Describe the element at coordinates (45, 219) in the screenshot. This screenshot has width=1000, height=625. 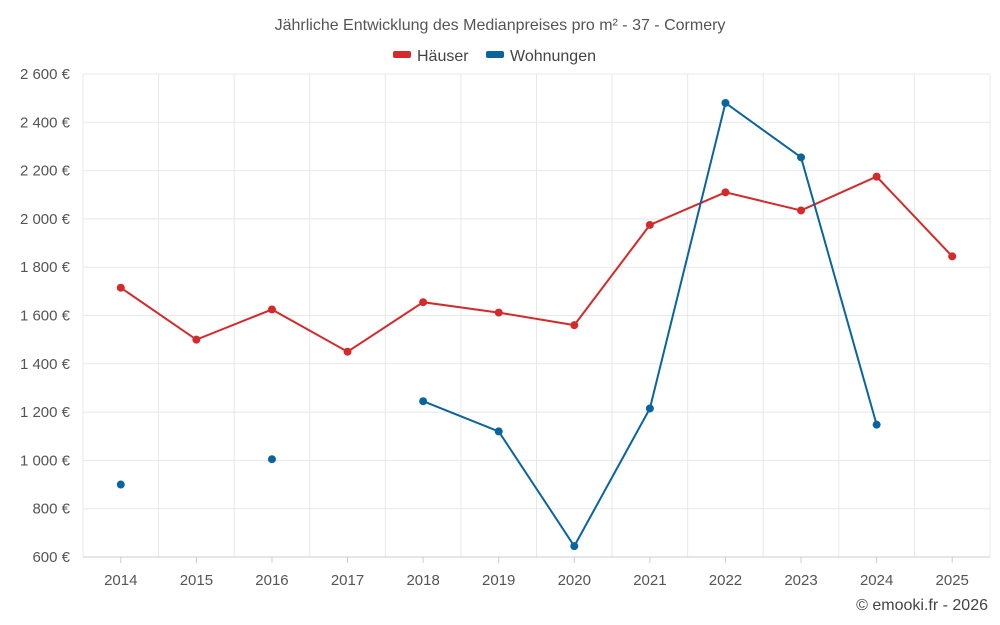
I see `y-tick-label: 2 000 €` at that location.